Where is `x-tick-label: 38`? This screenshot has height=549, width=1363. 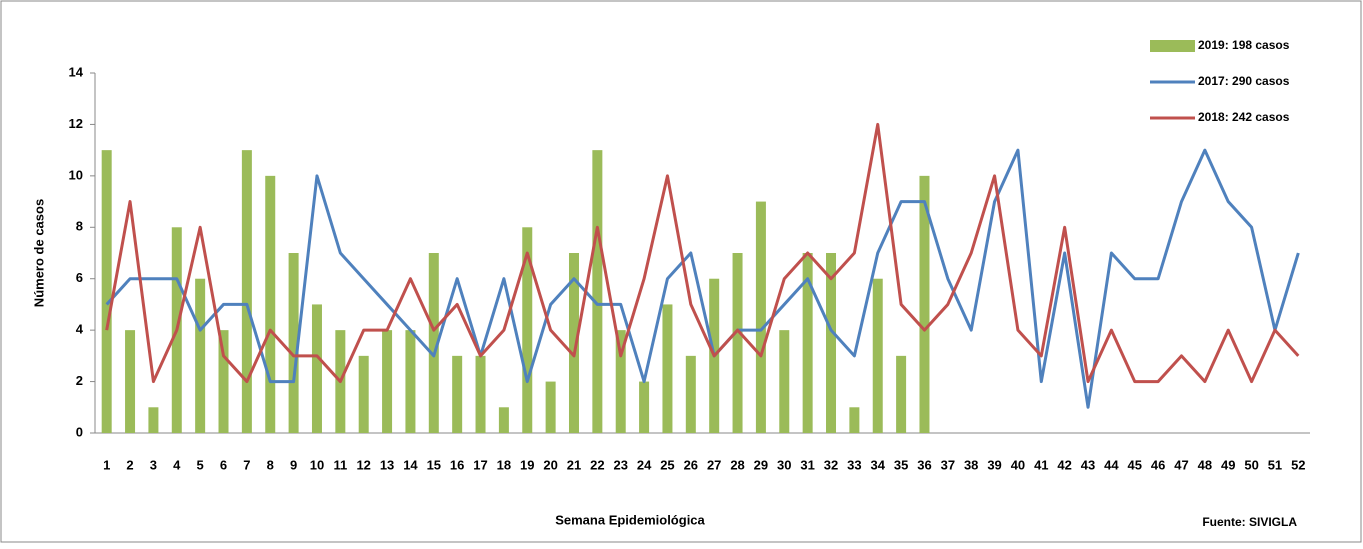 x-tick-label: 38 is located at coordinates (971, 464).